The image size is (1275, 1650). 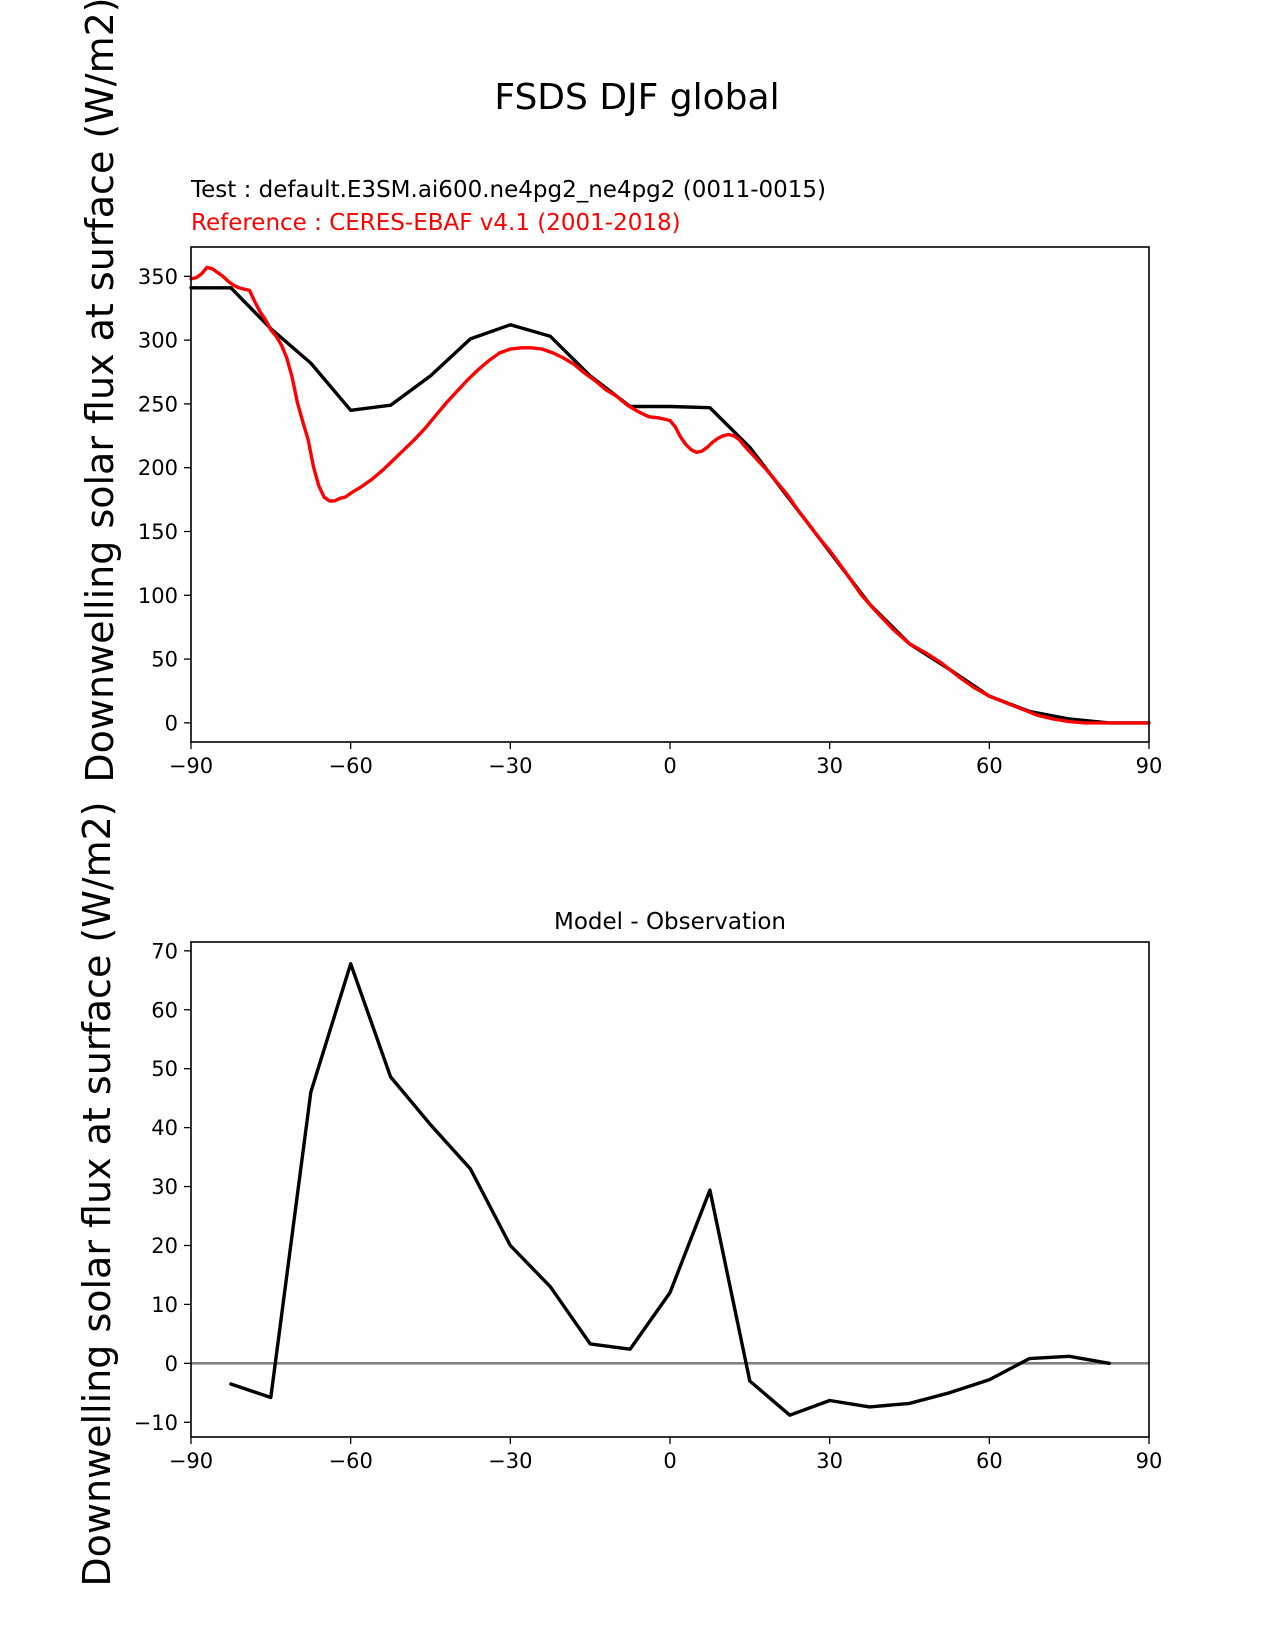 I want to click on y-tick-label: 60, so click(x=164, y=1010).